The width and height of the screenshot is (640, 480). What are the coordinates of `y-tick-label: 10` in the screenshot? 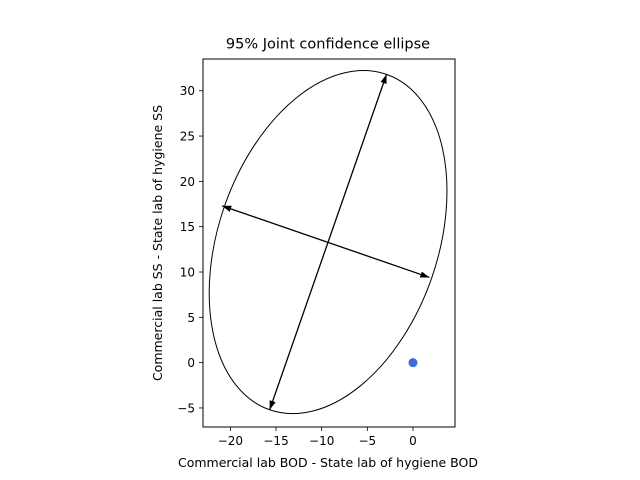 It's located at (187, 273).